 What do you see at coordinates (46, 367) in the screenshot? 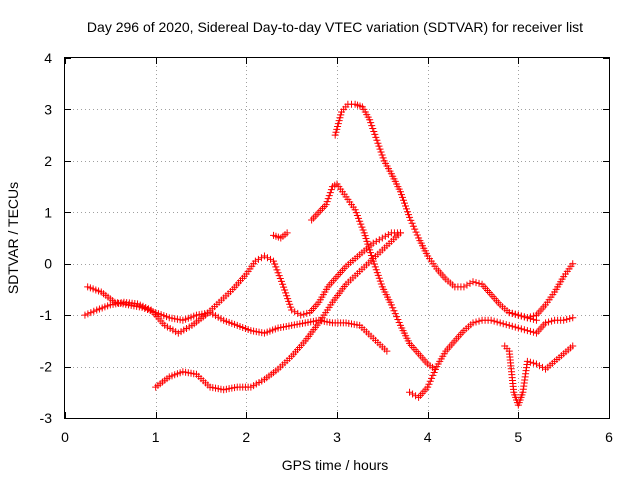
I see `y-tick-label: -2` at bounding box center [46, 367].